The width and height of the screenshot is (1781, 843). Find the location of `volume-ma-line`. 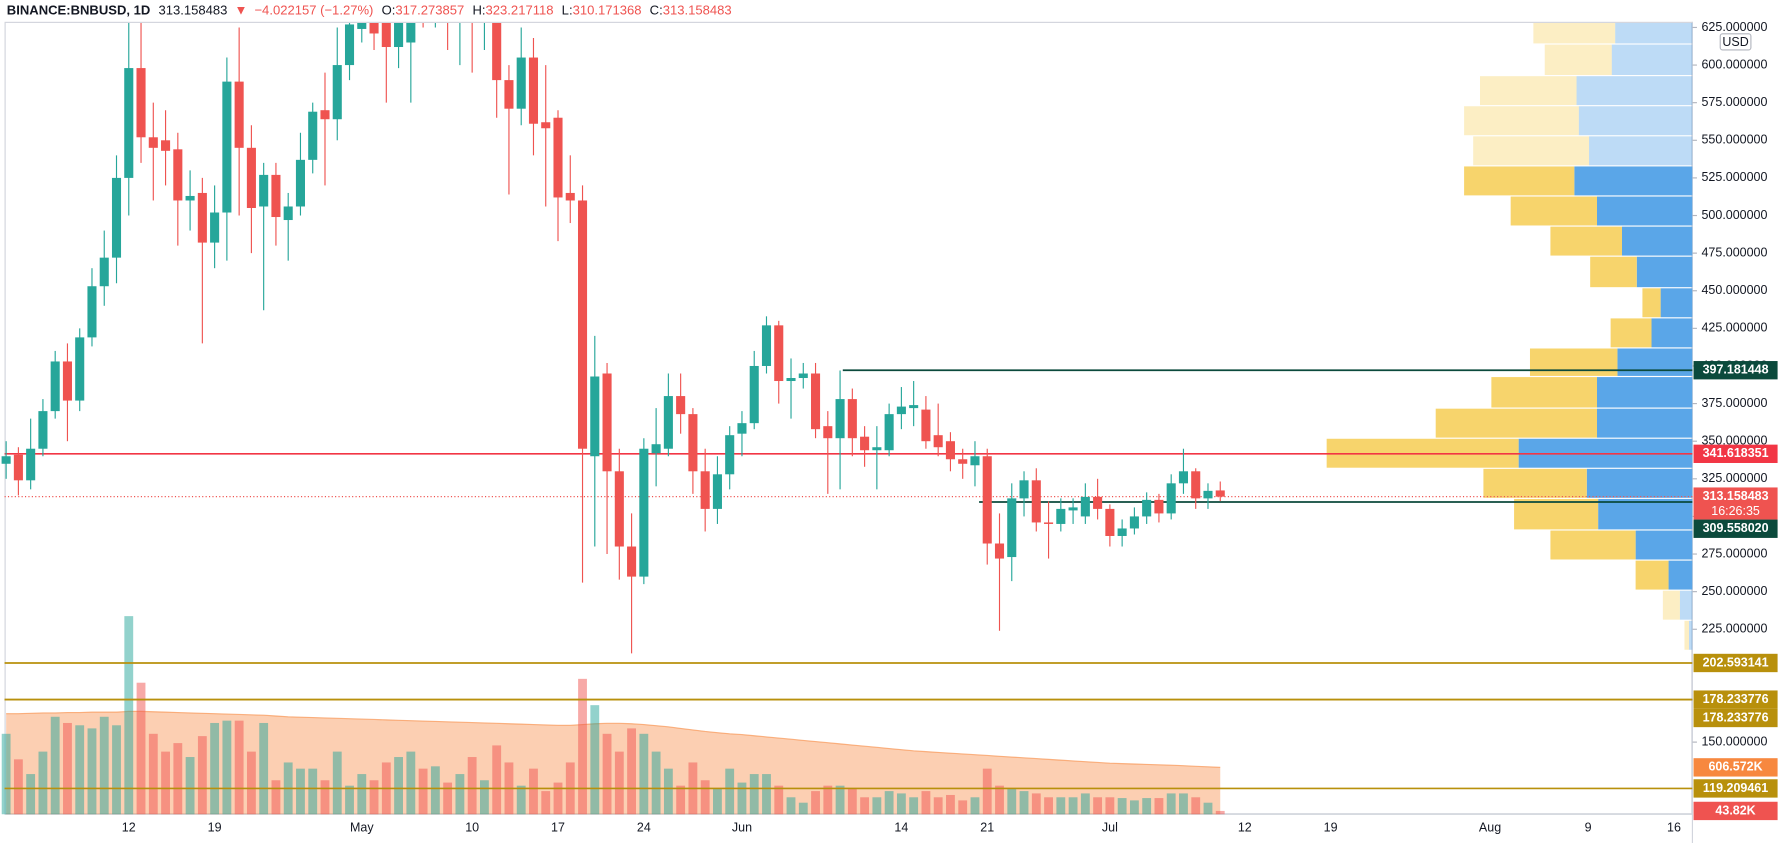

volume-ma-line is located at coordinates (613, 739).